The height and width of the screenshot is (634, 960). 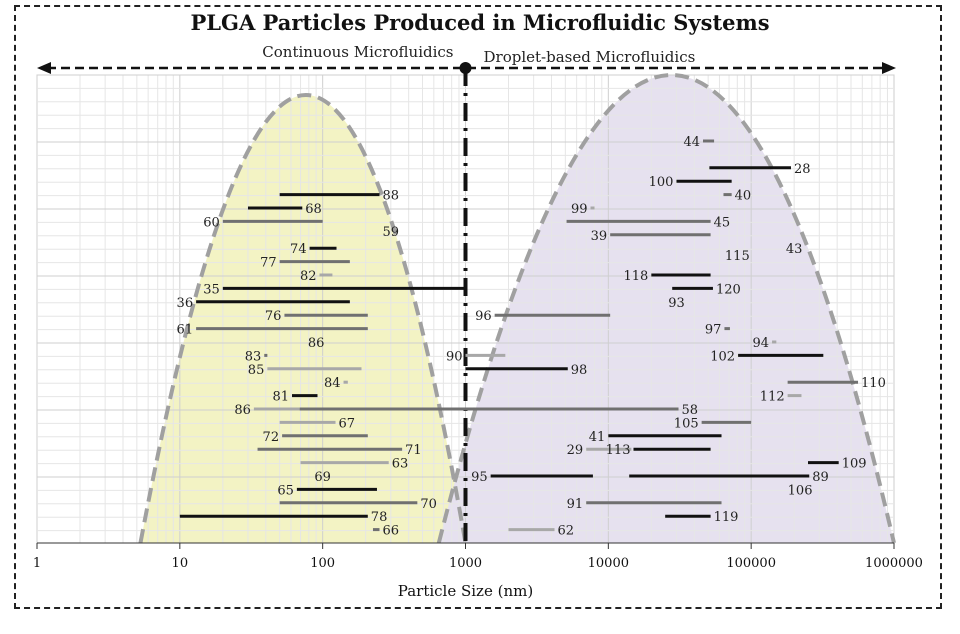 What do you see at coordinates (483, 316) in the screenshot?
I see `bar-label-96: 96` at bounding box center [483, 316].